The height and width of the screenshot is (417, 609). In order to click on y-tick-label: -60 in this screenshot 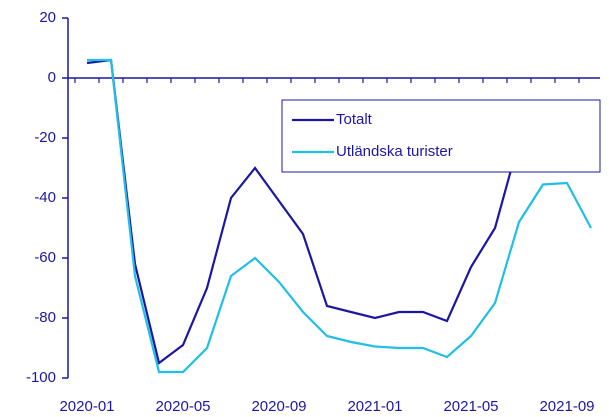, I will do `click(45, 257)`.